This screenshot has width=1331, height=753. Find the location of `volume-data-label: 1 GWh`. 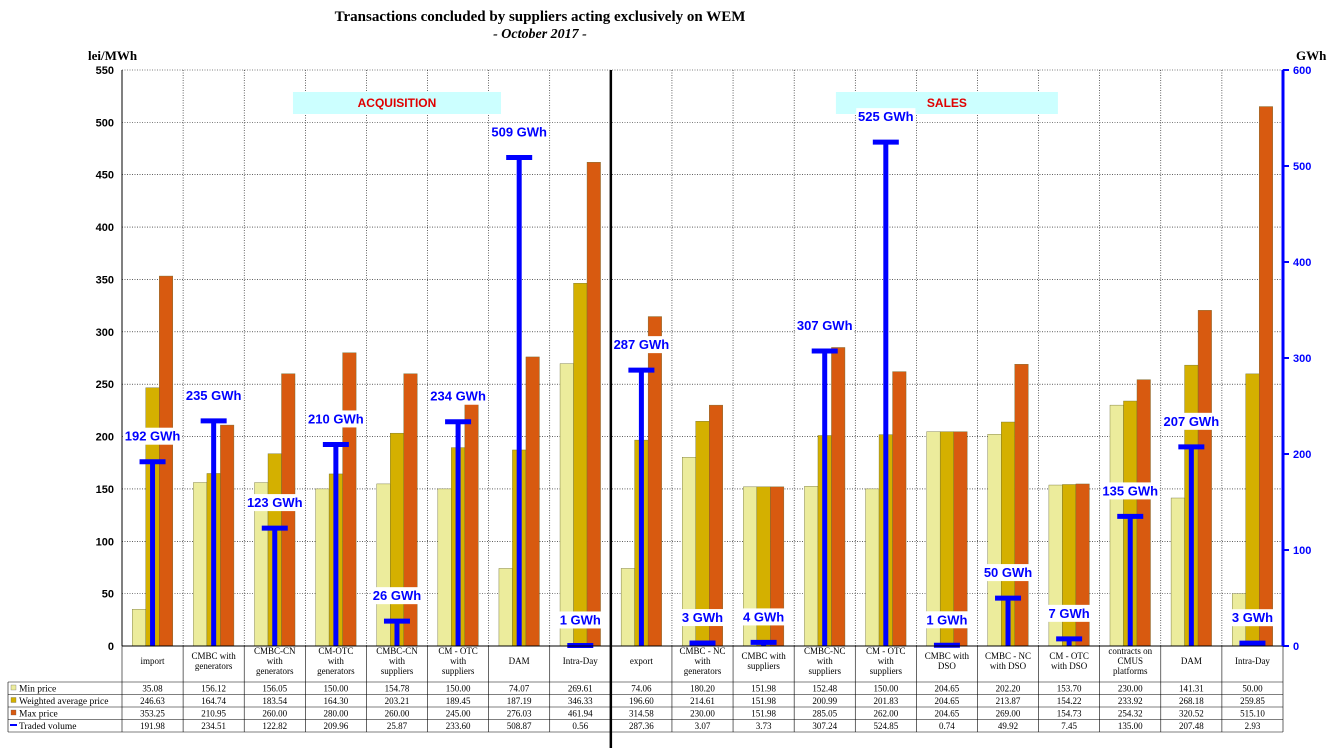

volume-data-label: 1 GWh is located at coordinates (946, 619).